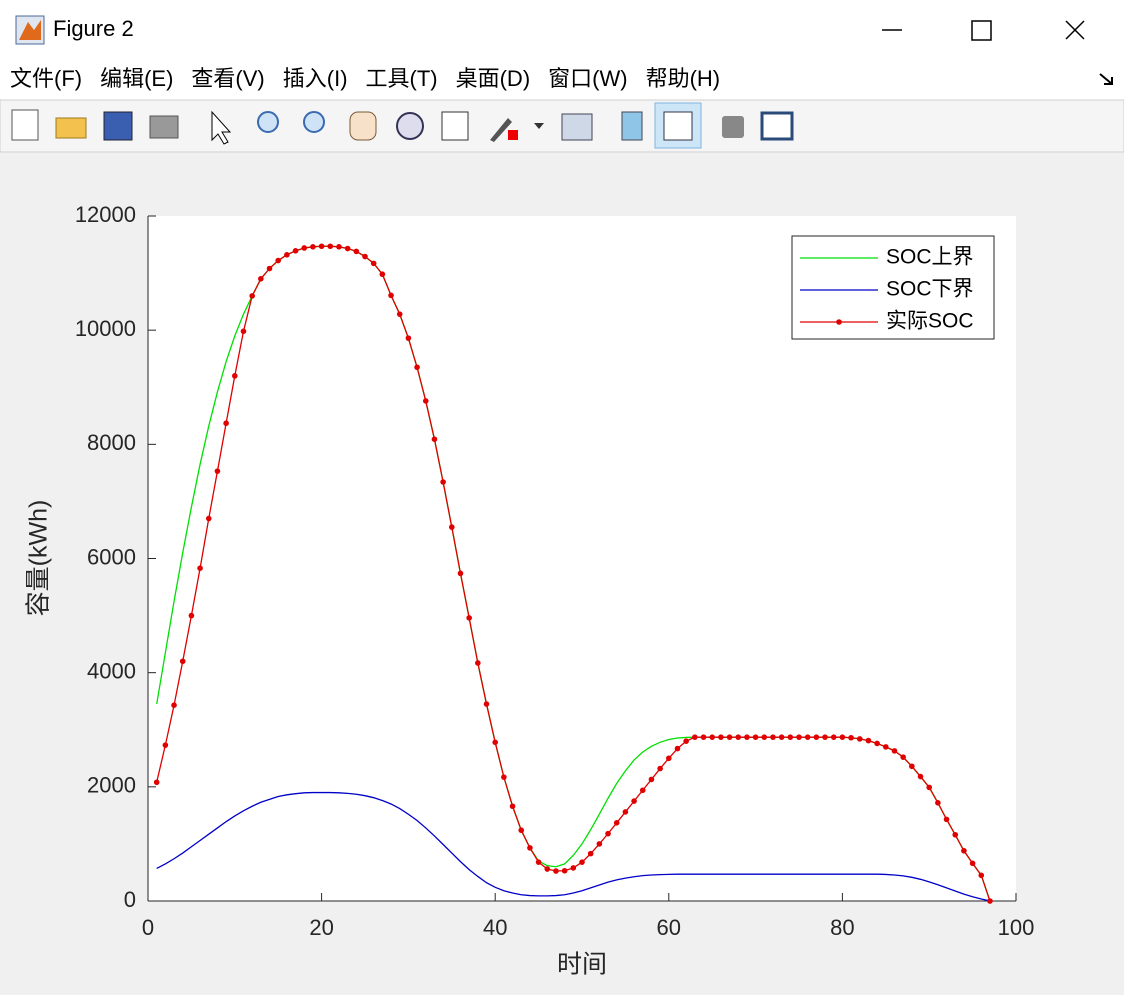 The width and height of the screenshot is (1124, 995). I want to click on dropdown-icon, so click(539, 126).